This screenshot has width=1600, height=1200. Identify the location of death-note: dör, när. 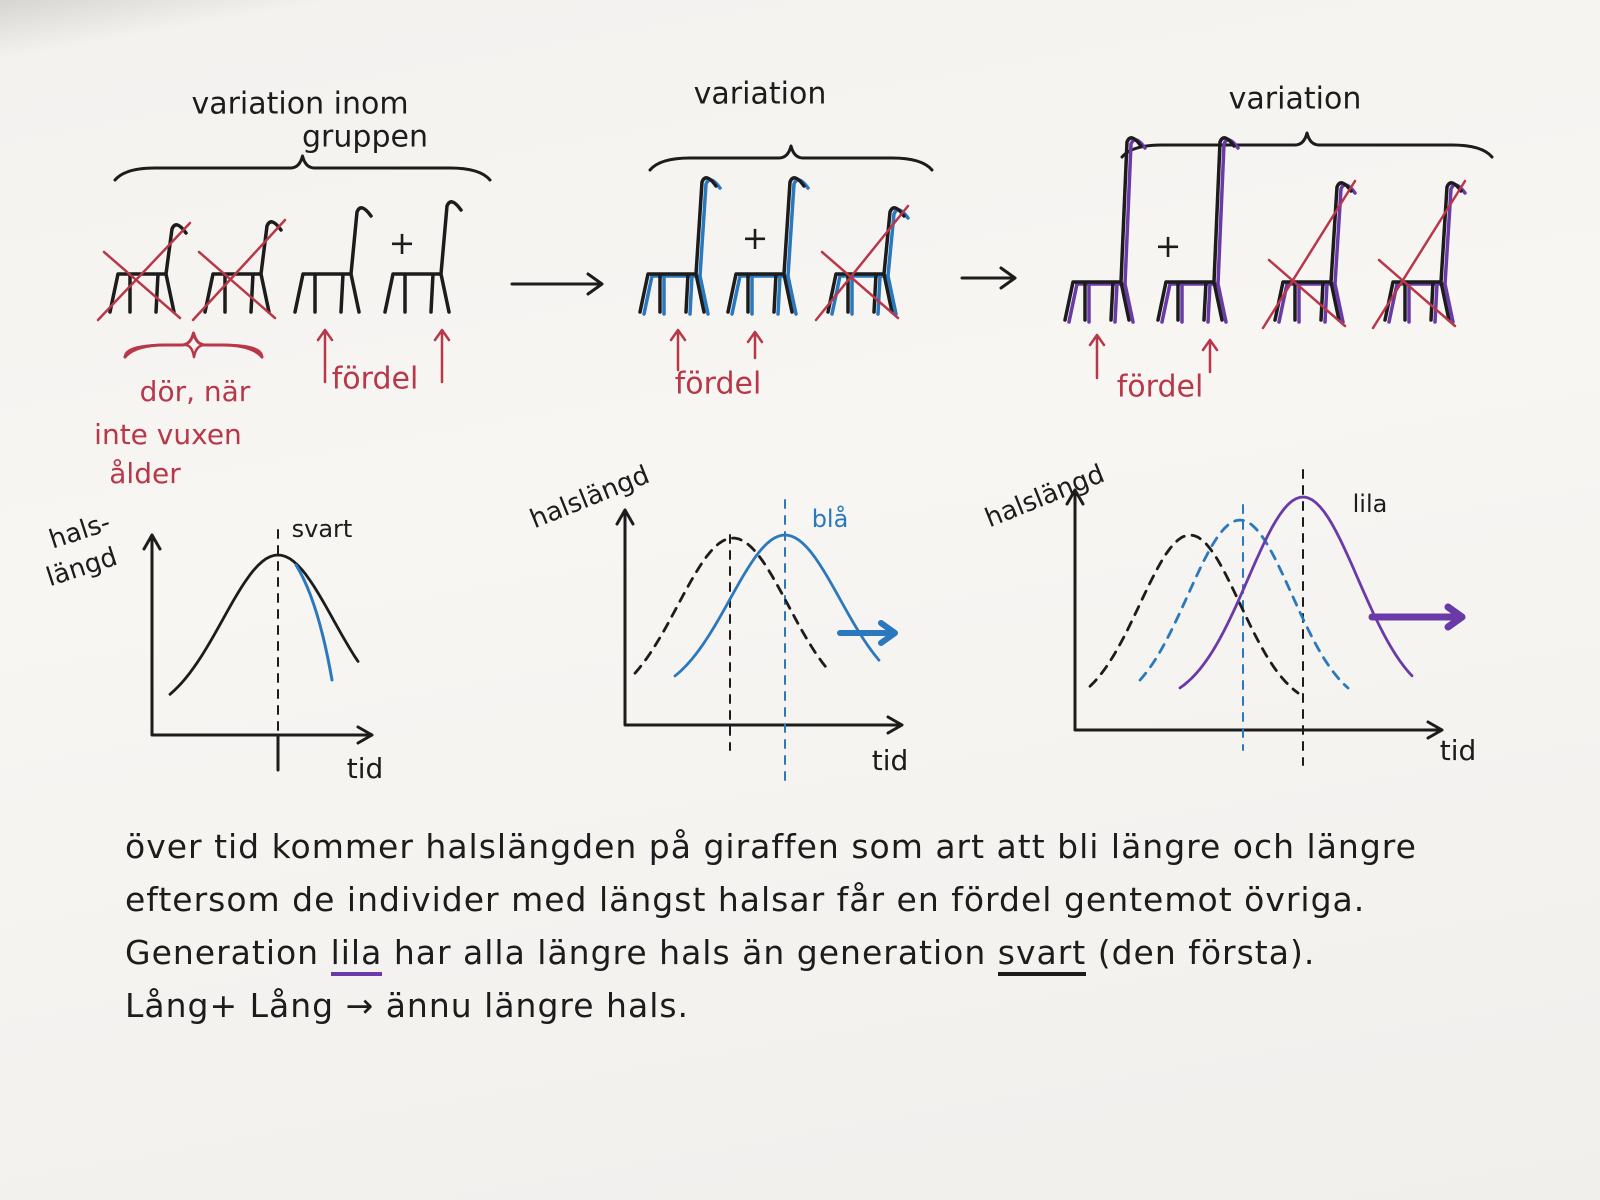
(195, 391).